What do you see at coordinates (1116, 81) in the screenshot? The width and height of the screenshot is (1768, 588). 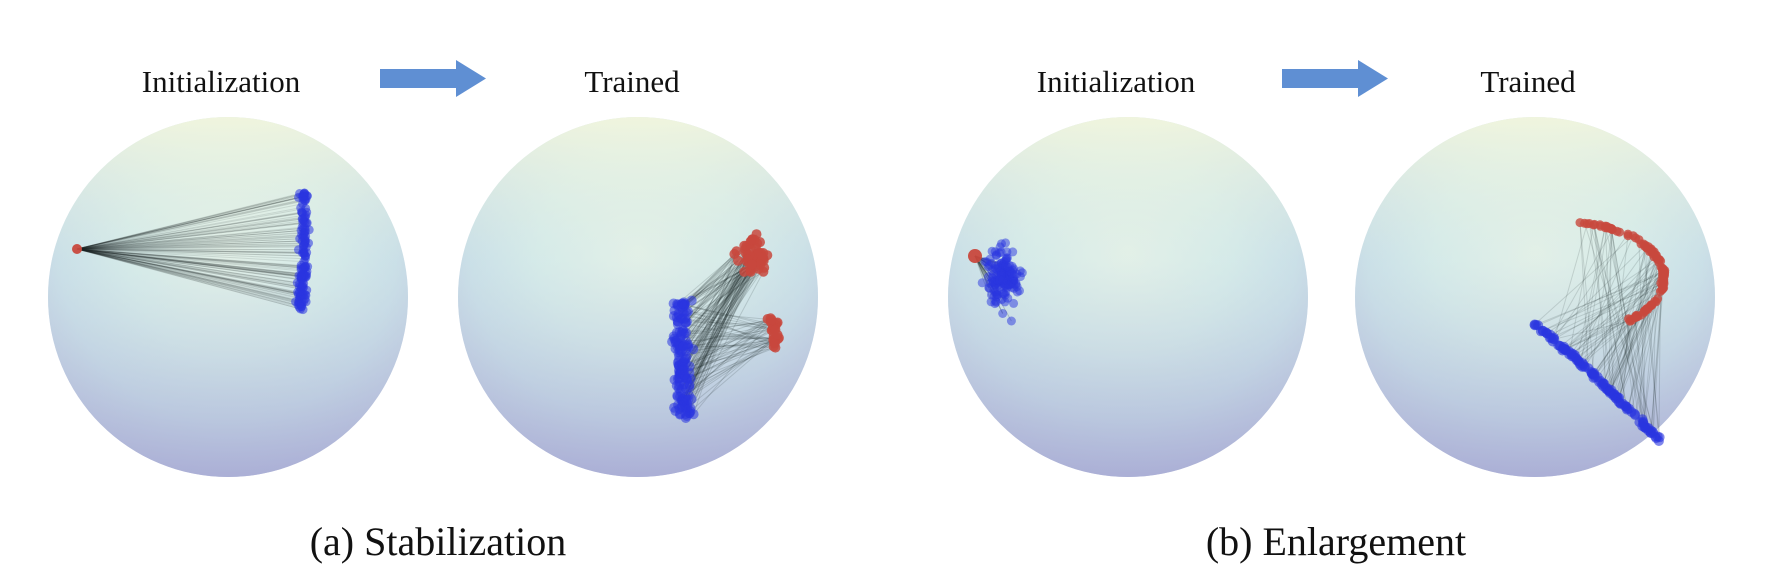 I see `panel-b-left-title: Initialization` at bounding box center [1116, 81].